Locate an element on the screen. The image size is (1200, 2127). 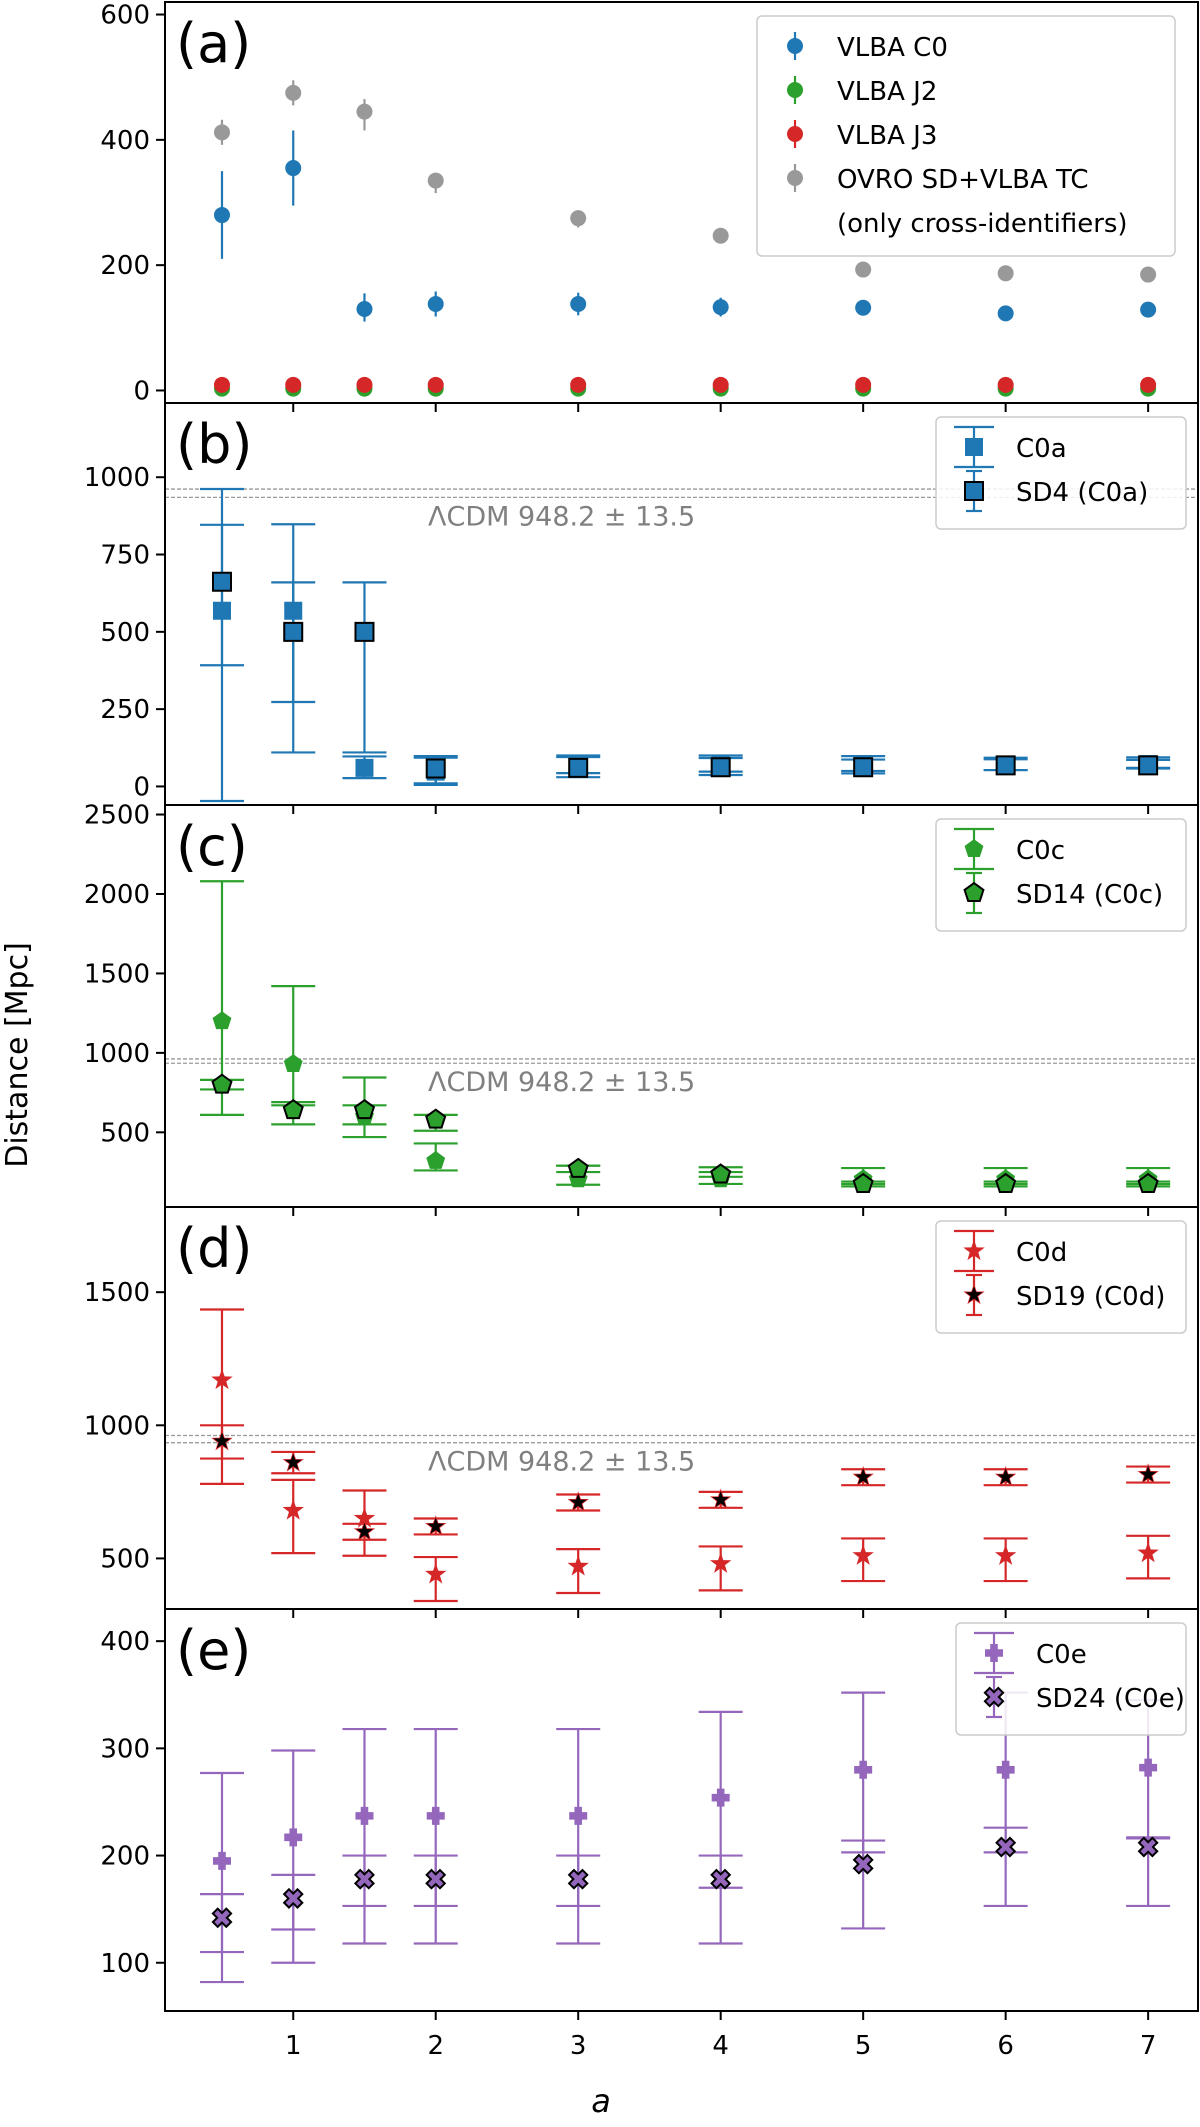
series-sd4-c0a- is located at coordinates (685, 637).